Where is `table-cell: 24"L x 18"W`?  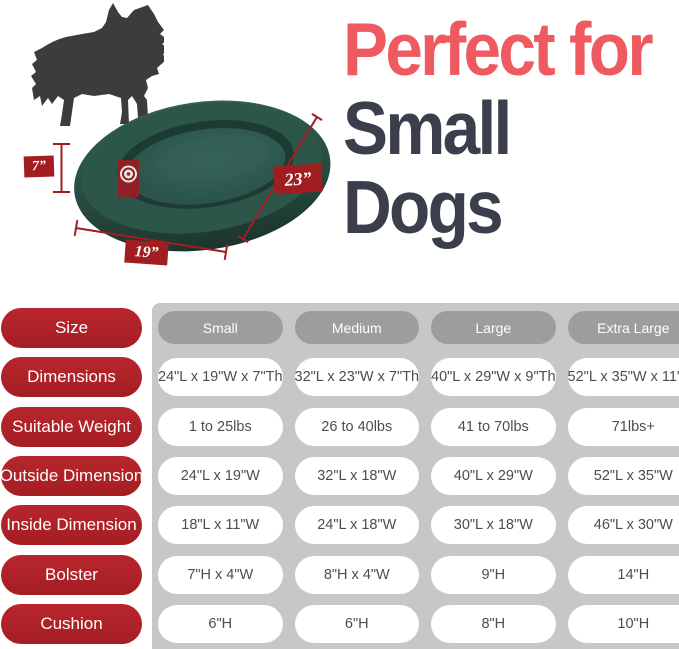 table-cell: 24"L x 18"W is located at coordinates (357, 525).